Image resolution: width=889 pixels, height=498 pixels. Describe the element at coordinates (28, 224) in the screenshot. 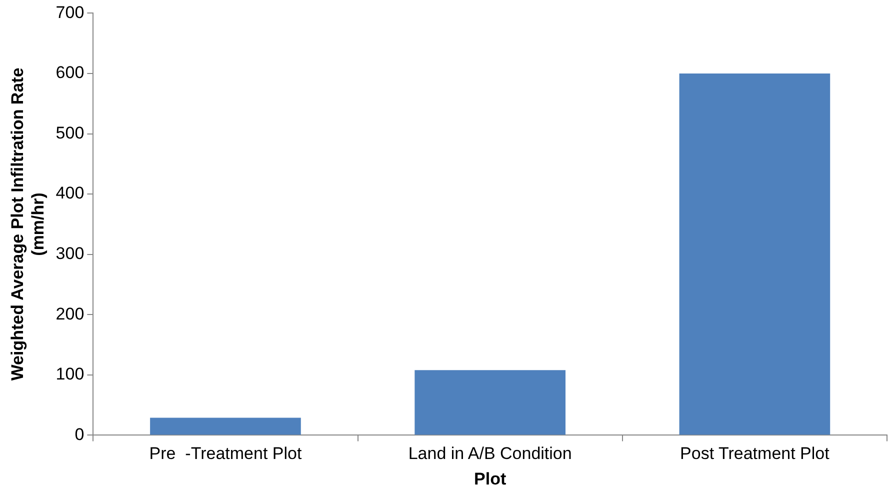

I see `y-axis-title: Weighted Average Plot Infiltration Rate (mm/hr)` at that location.